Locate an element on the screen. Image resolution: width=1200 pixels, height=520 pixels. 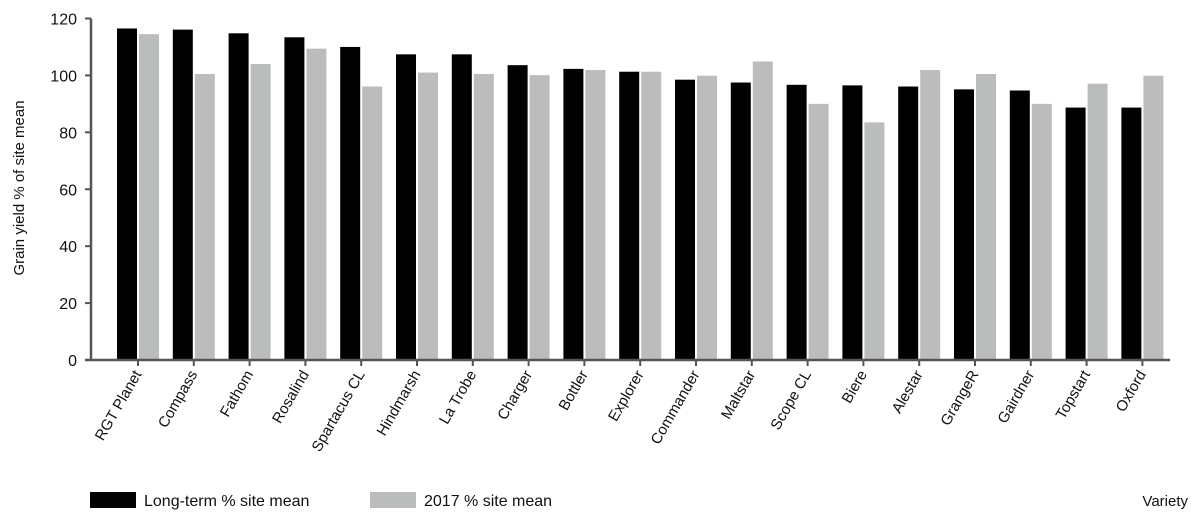
x-tick-label: RGT Planet is located at coordinates (119, 405).